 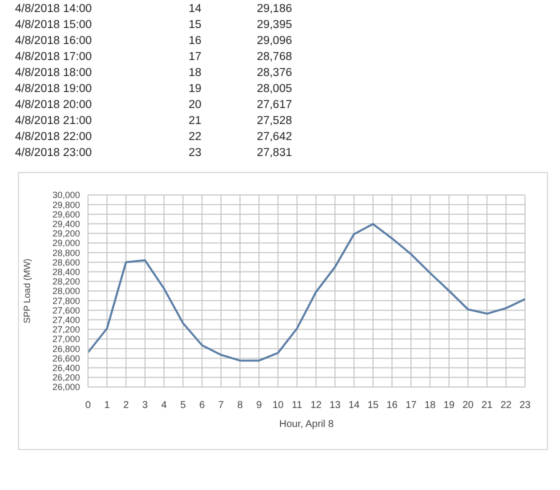 I want to click on y-tick-label: 27,600, so click(x=66, y=310).